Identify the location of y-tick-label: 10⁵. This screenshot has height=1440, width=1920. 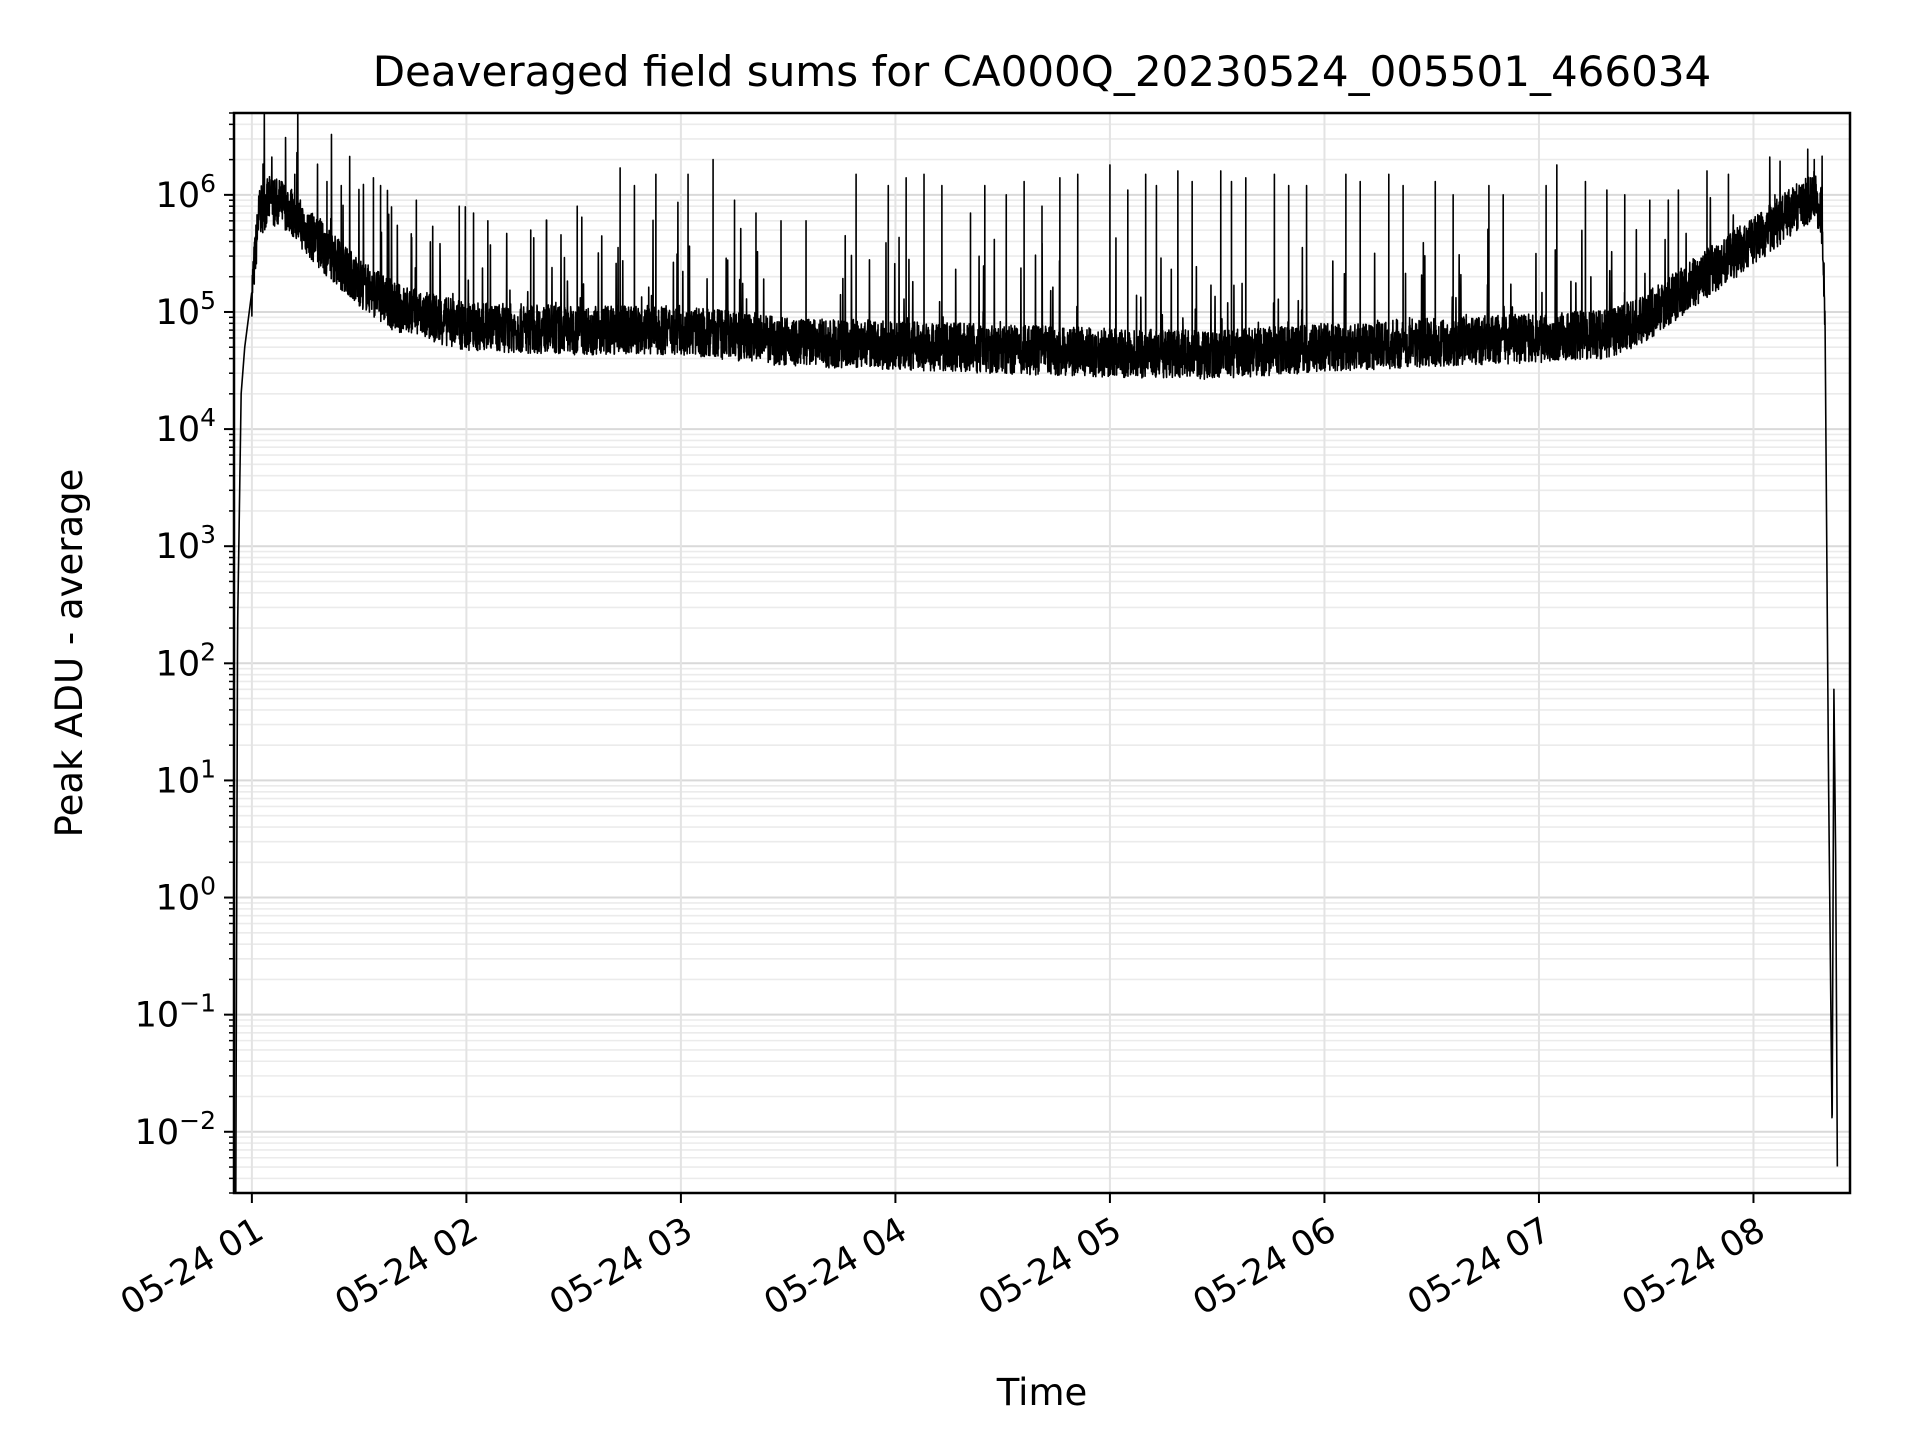
(186, 309).